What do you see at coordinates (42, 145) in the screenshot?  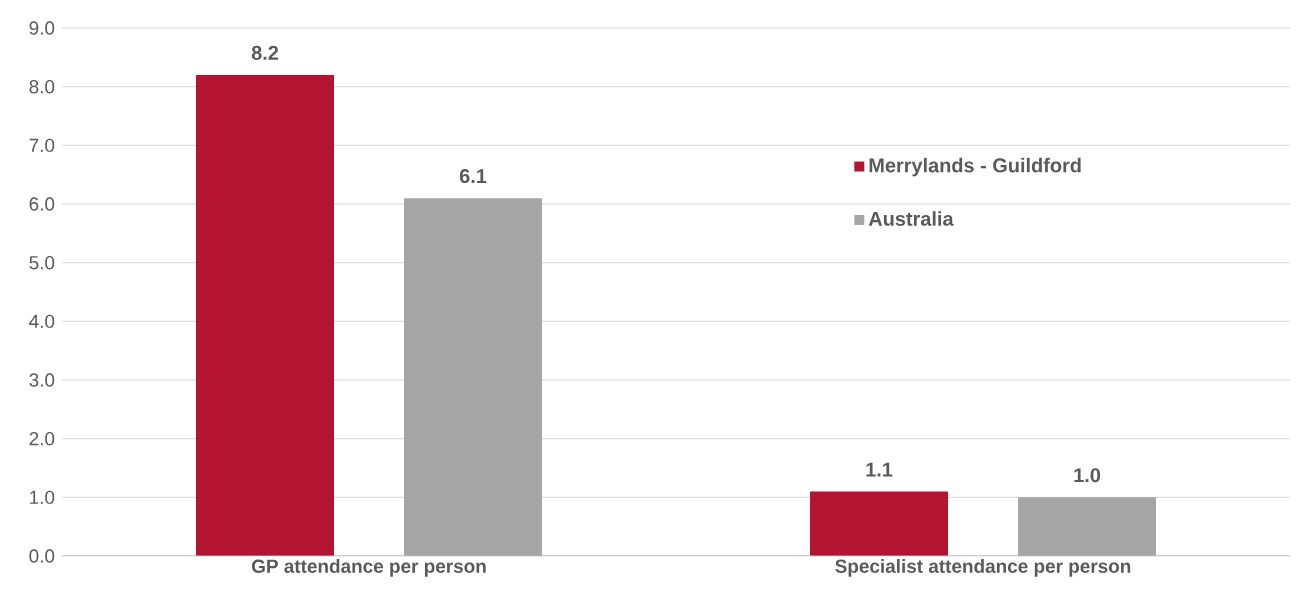 I see `y-tick-label: 7.0` at bounding box center [42, 145].